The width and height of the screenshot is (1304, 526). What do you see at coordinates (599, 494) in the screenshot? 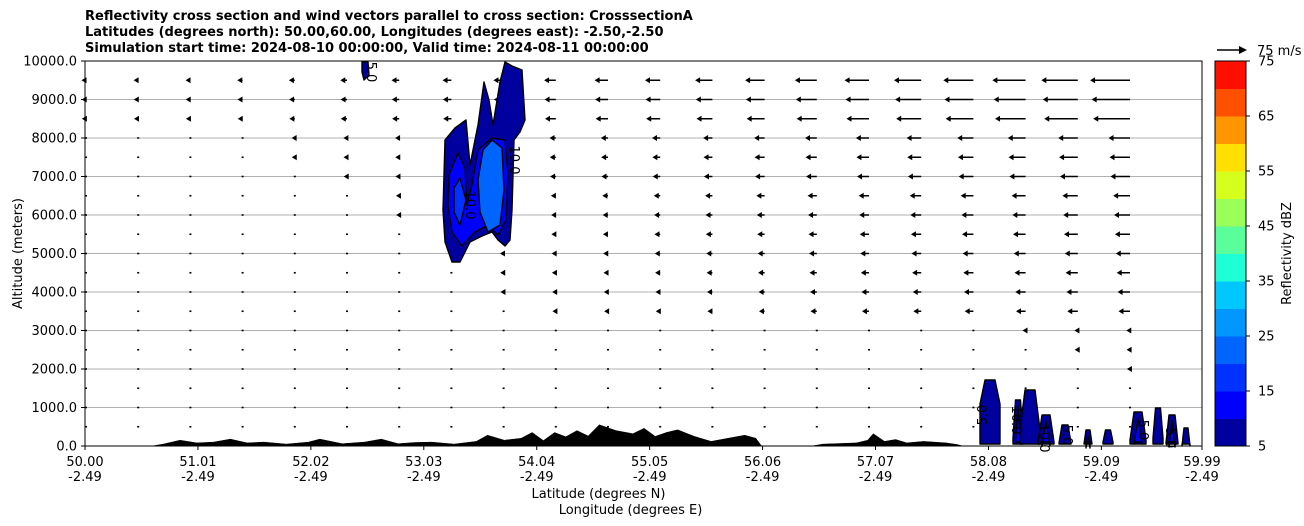
I see `x-axis-label-lat: Latitude (degrees N)` at bounding box center [599, 494].